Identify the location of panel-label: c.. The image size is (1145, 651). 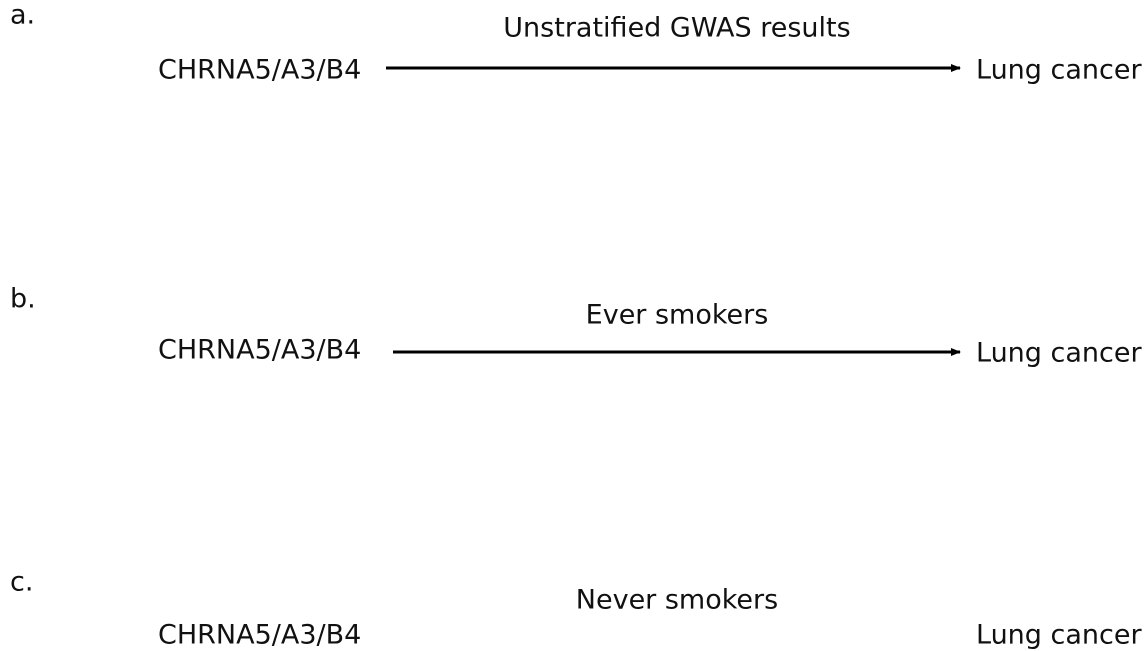
(21, 582).